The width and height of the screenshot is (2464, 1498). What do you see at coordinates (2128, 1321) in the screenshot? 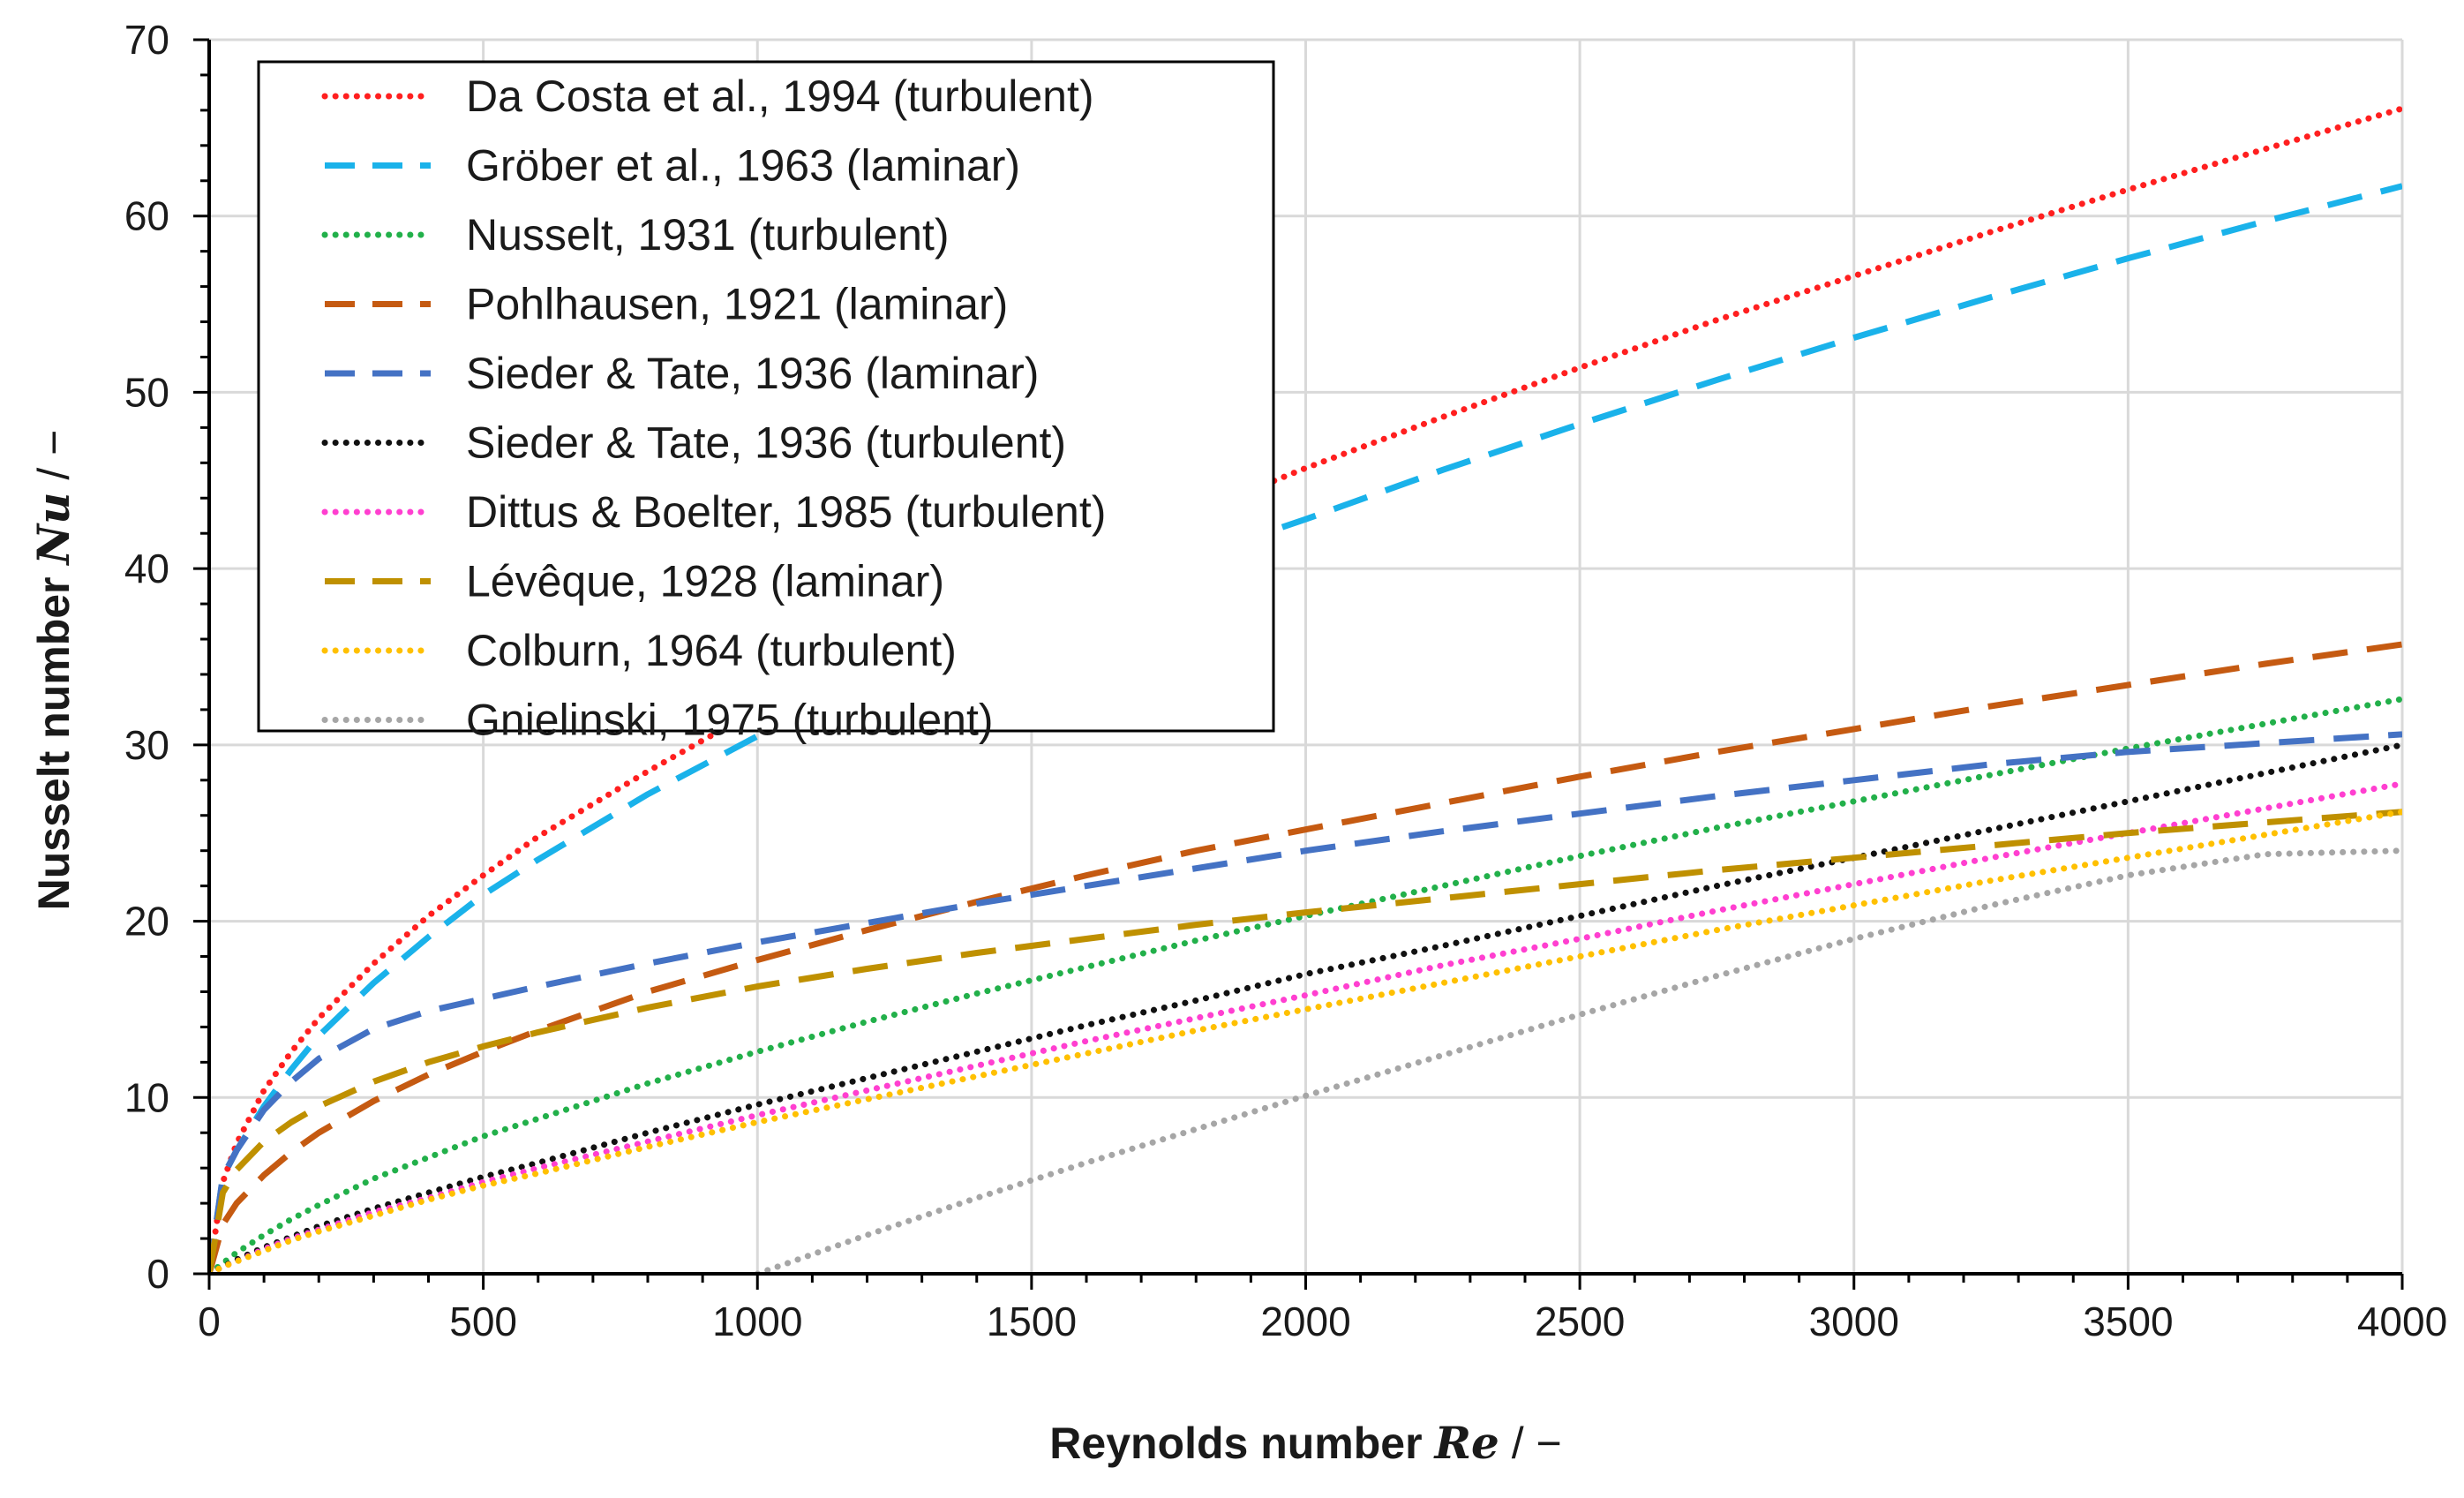
I see `x-tick-label-3500: 3500` at bounding box center [2128, 1321].